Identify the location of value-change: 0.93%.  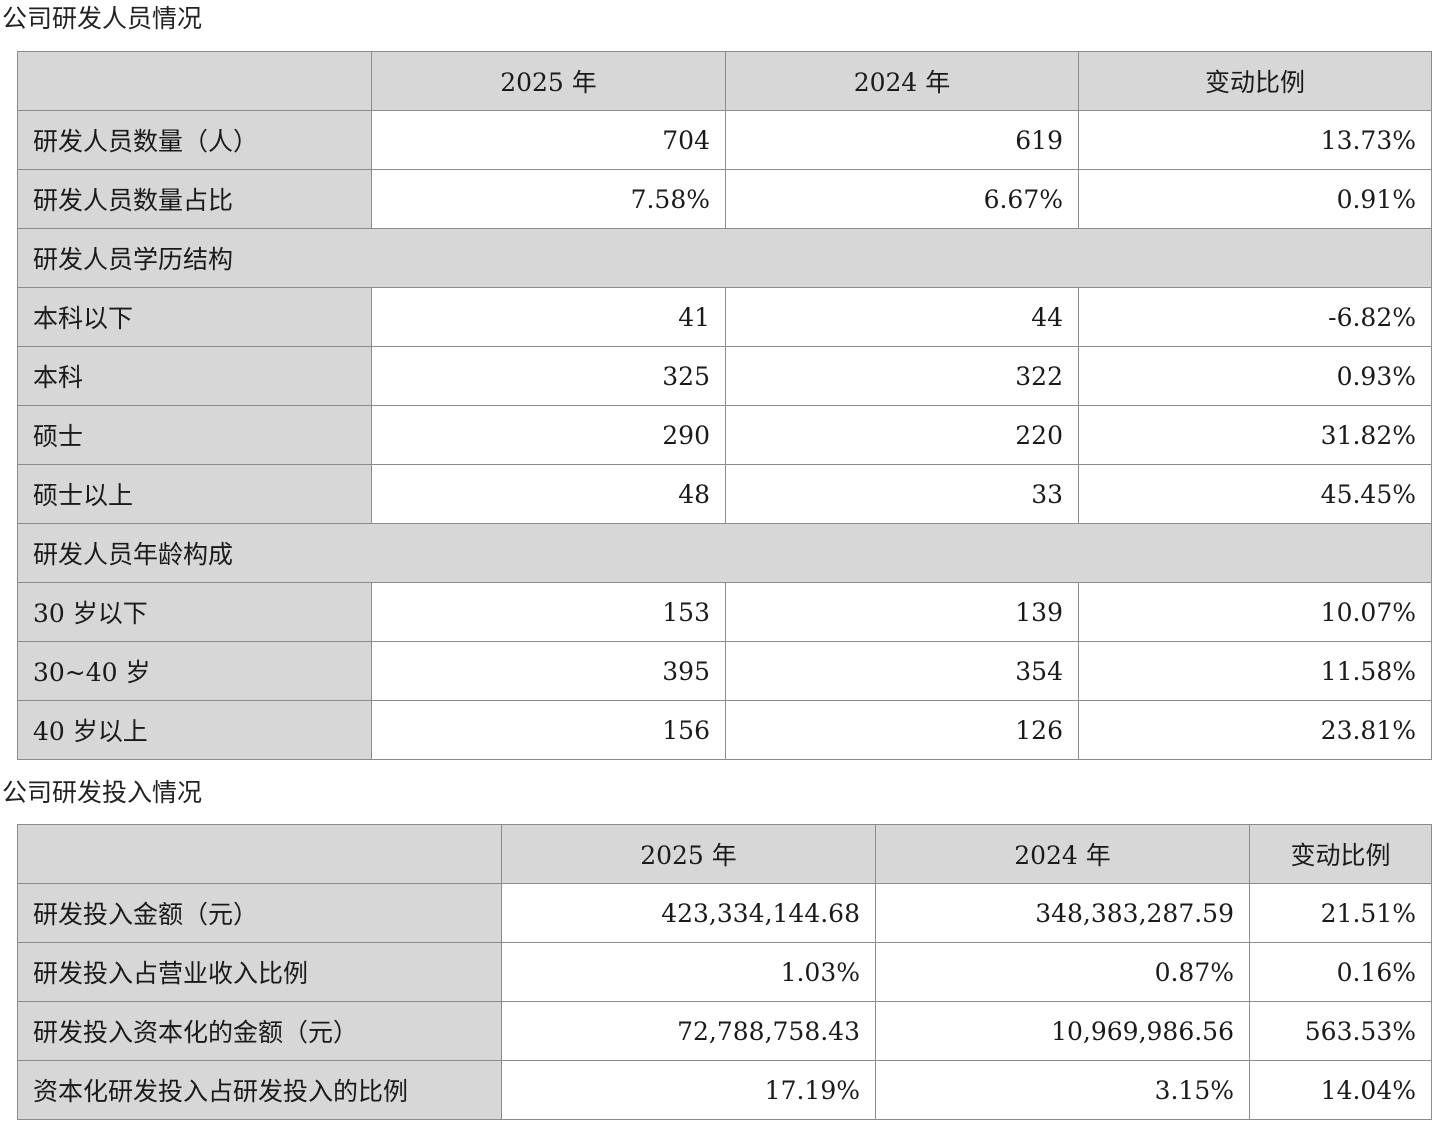
(1255, 376).